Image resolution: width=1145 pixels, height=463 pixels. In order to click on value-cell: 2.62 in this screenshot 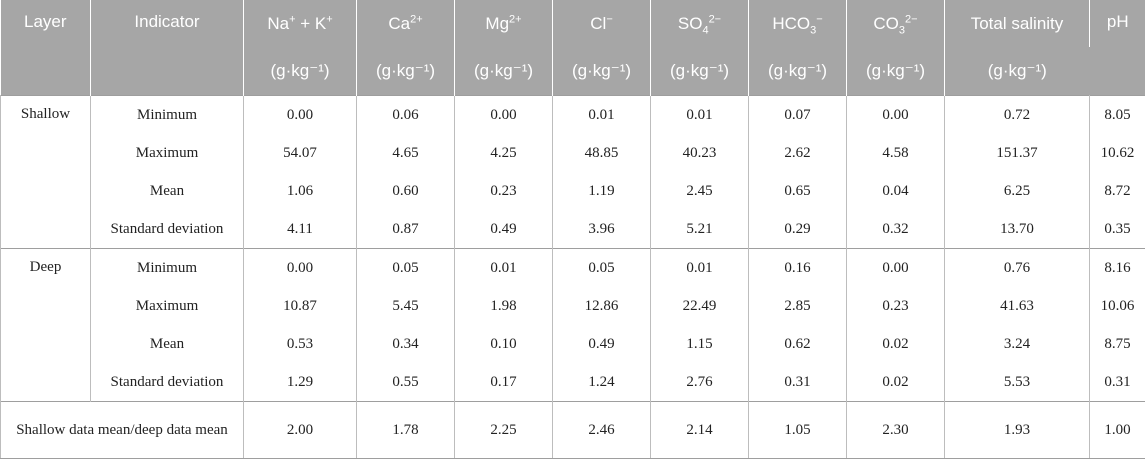, I will do `click(797, 153)`.